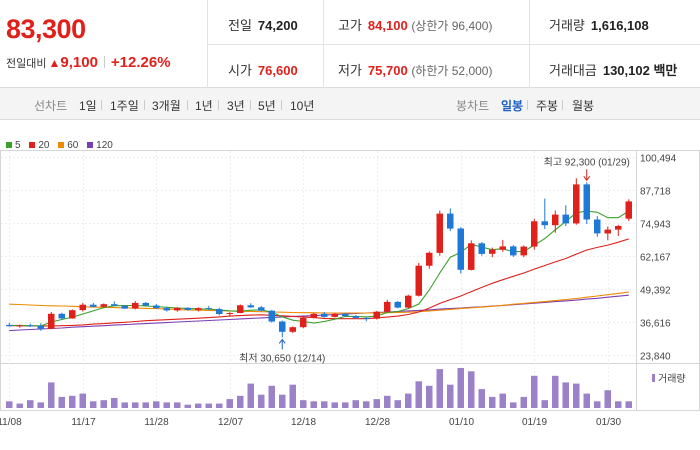 The image size is (700, 450). What do you see at coordinates (230, 422) in the screenshot?
I see `x-tick-label: 12/07` at bounding box center [230, 422].